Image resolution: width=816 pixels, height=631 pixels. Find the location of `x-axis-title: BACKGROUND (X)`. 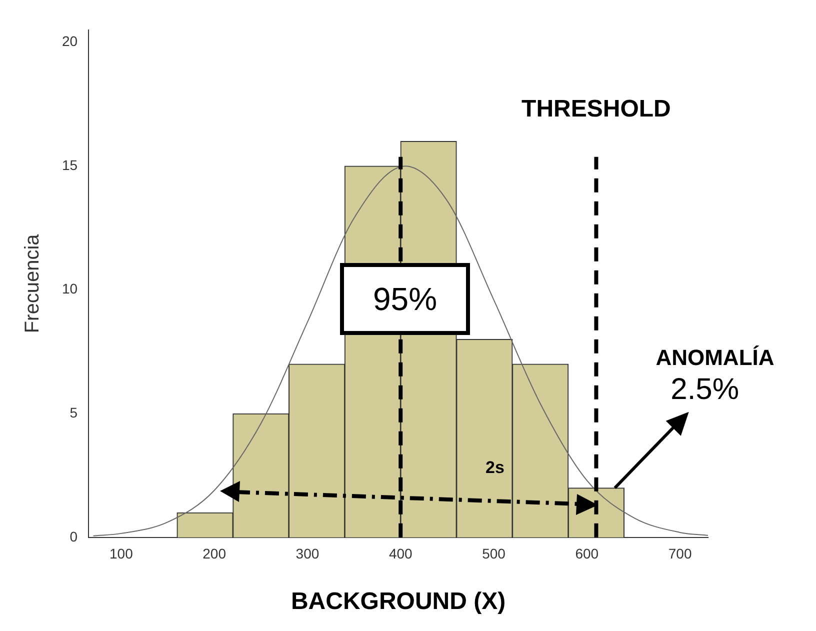

x-axis-title: BACKGROUND (X) is located at coordinates (398, 602).